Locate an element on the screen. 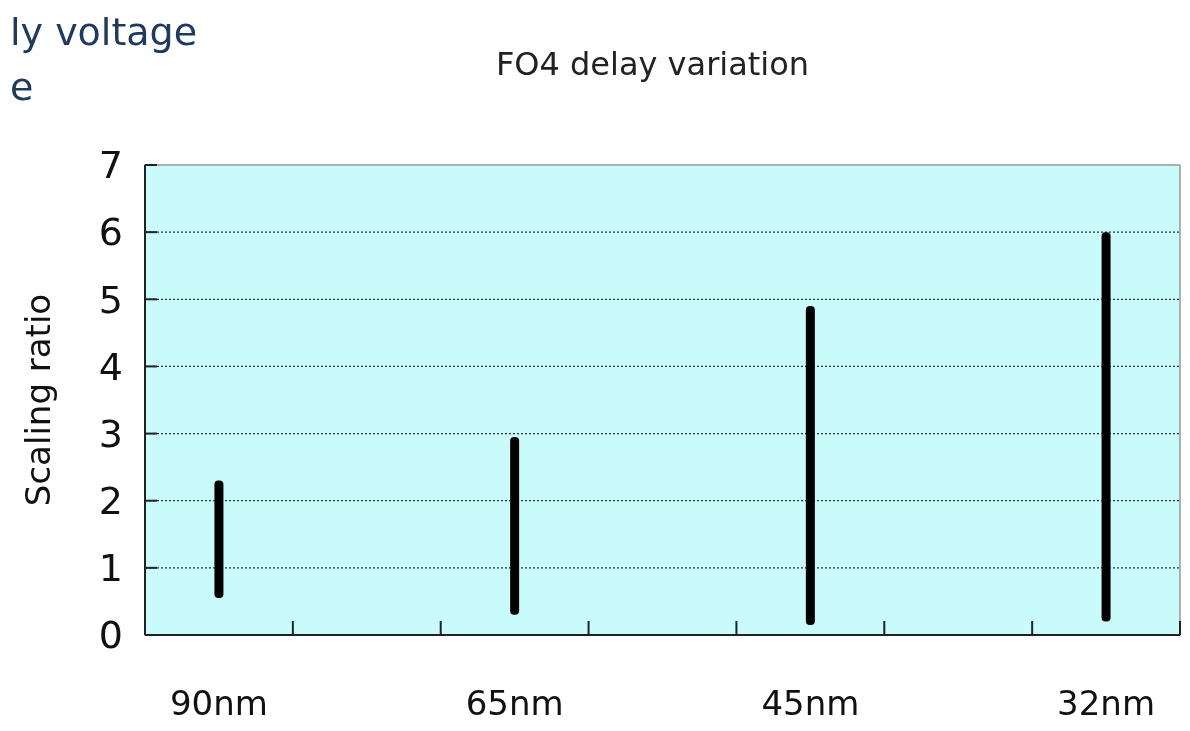 This screenshot has height=731, width=1190. y-tick-label: 1 is located at coordinates (110, 568).